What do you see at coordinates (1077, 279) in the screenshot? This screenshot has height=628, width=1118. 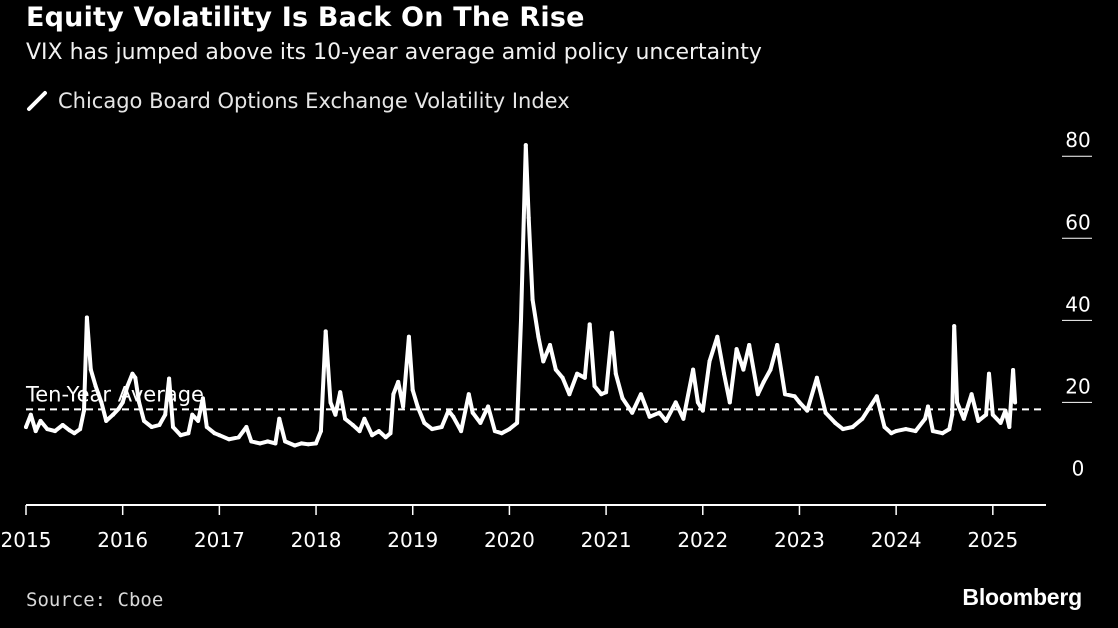 I see `y-gridlines` at bounding box center [1077, 279].